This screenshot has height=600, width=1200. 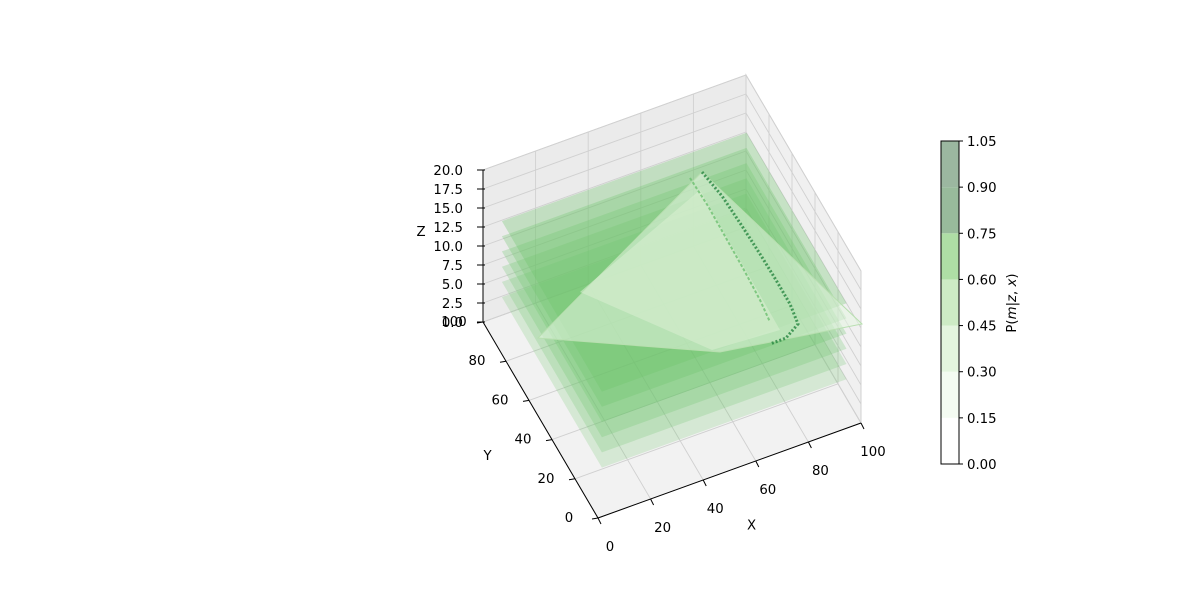 What do you see at coordinates (452, 304) in the screenshot?
I see `z-tick-label: 2.5` at bounding box center [452, 304].